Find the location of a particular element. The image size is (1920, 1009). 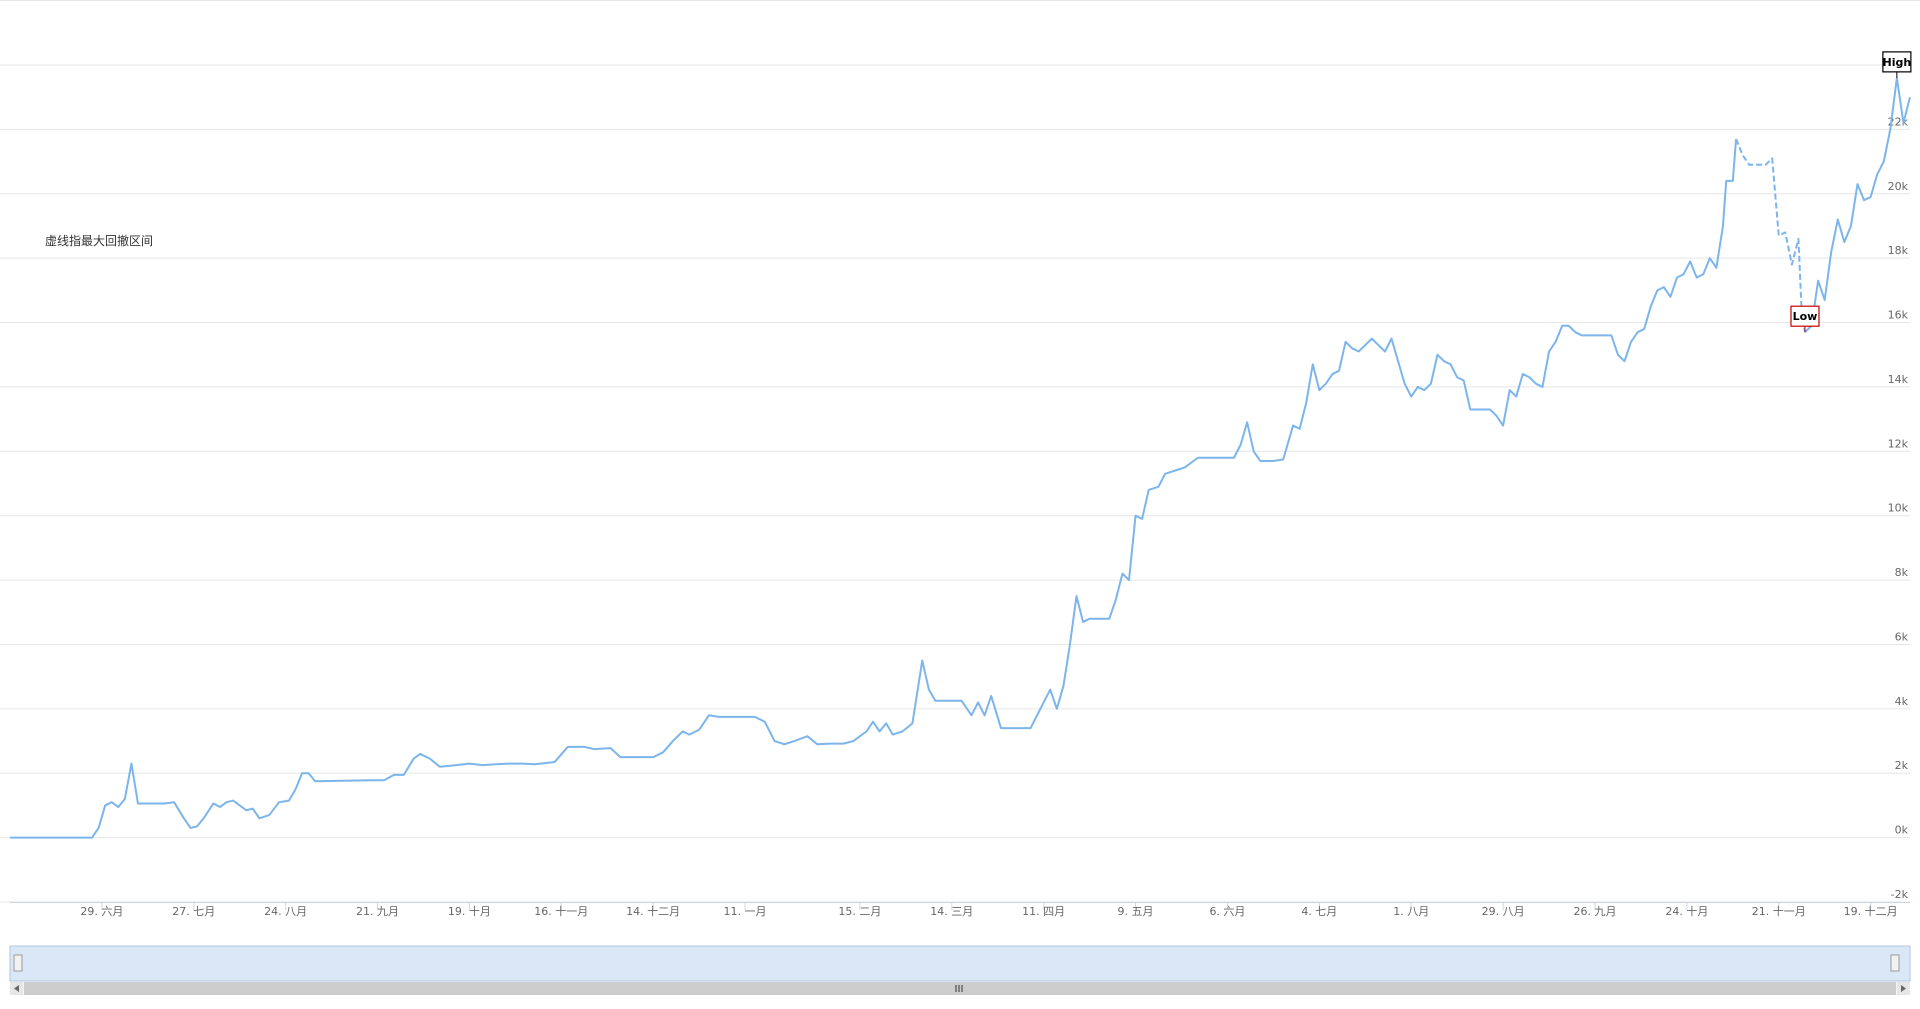

x-tick-label: 29. 八月 is located at coordinates (1503, 911).